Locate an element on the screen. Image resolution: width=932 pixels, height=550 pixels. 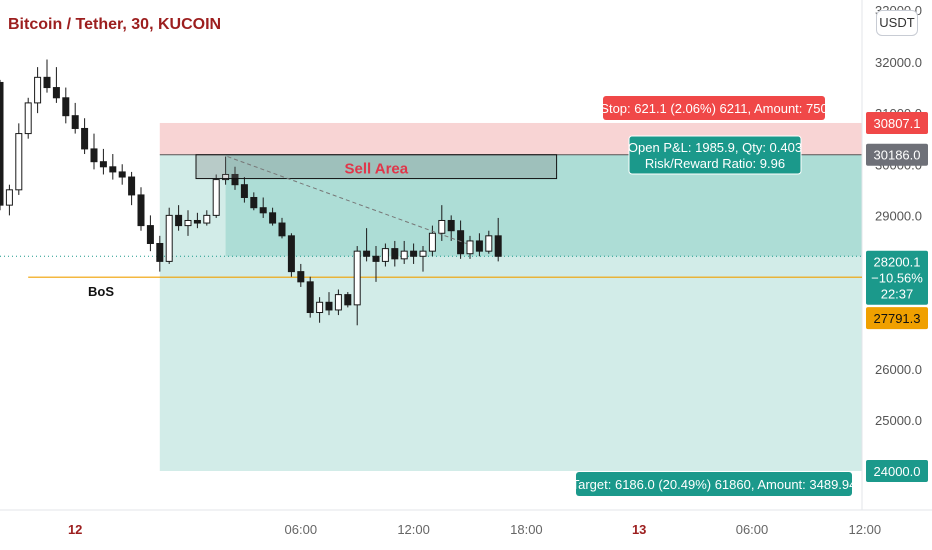
pnl-info-tag-text: Risk/Reward Ratio: 9.96 is located at coordinates (715, 163).